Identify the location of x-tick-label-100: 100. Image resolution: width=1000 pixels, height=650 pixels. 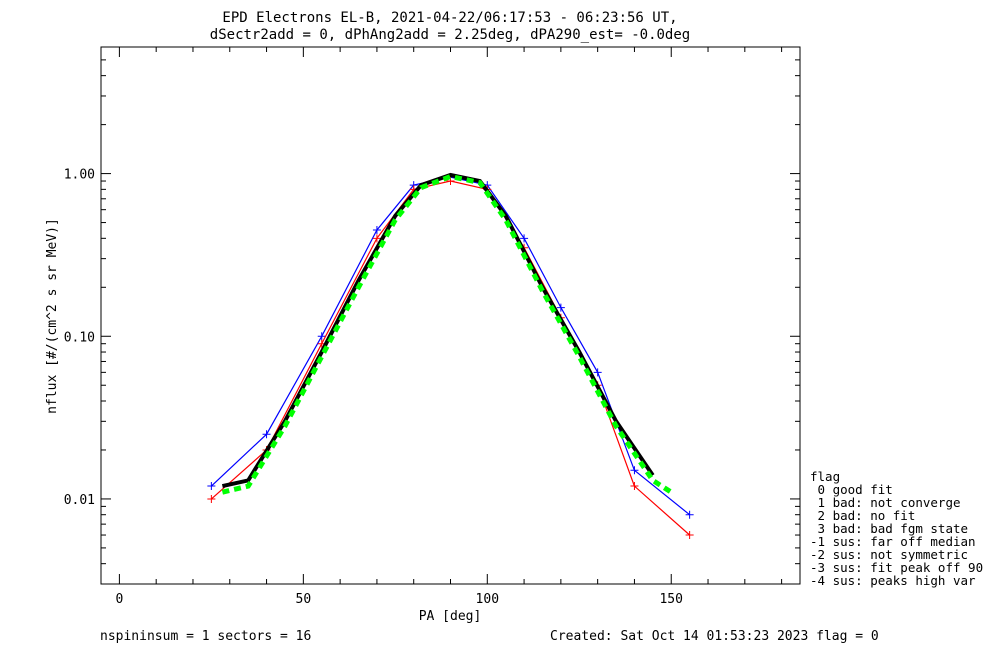
(487, 599).